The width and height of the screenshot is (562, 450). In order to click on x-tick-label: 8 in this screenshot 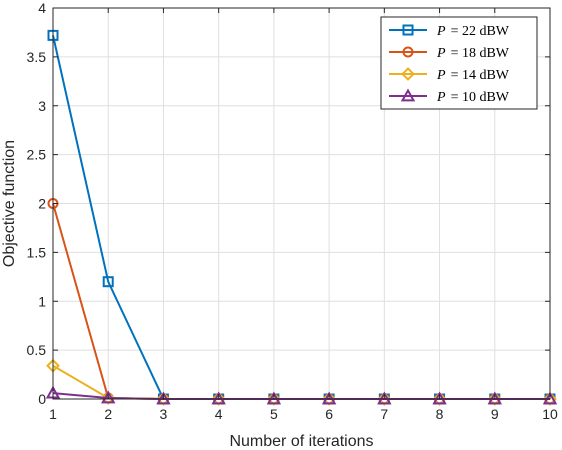, I will do `click(440, 414)`.